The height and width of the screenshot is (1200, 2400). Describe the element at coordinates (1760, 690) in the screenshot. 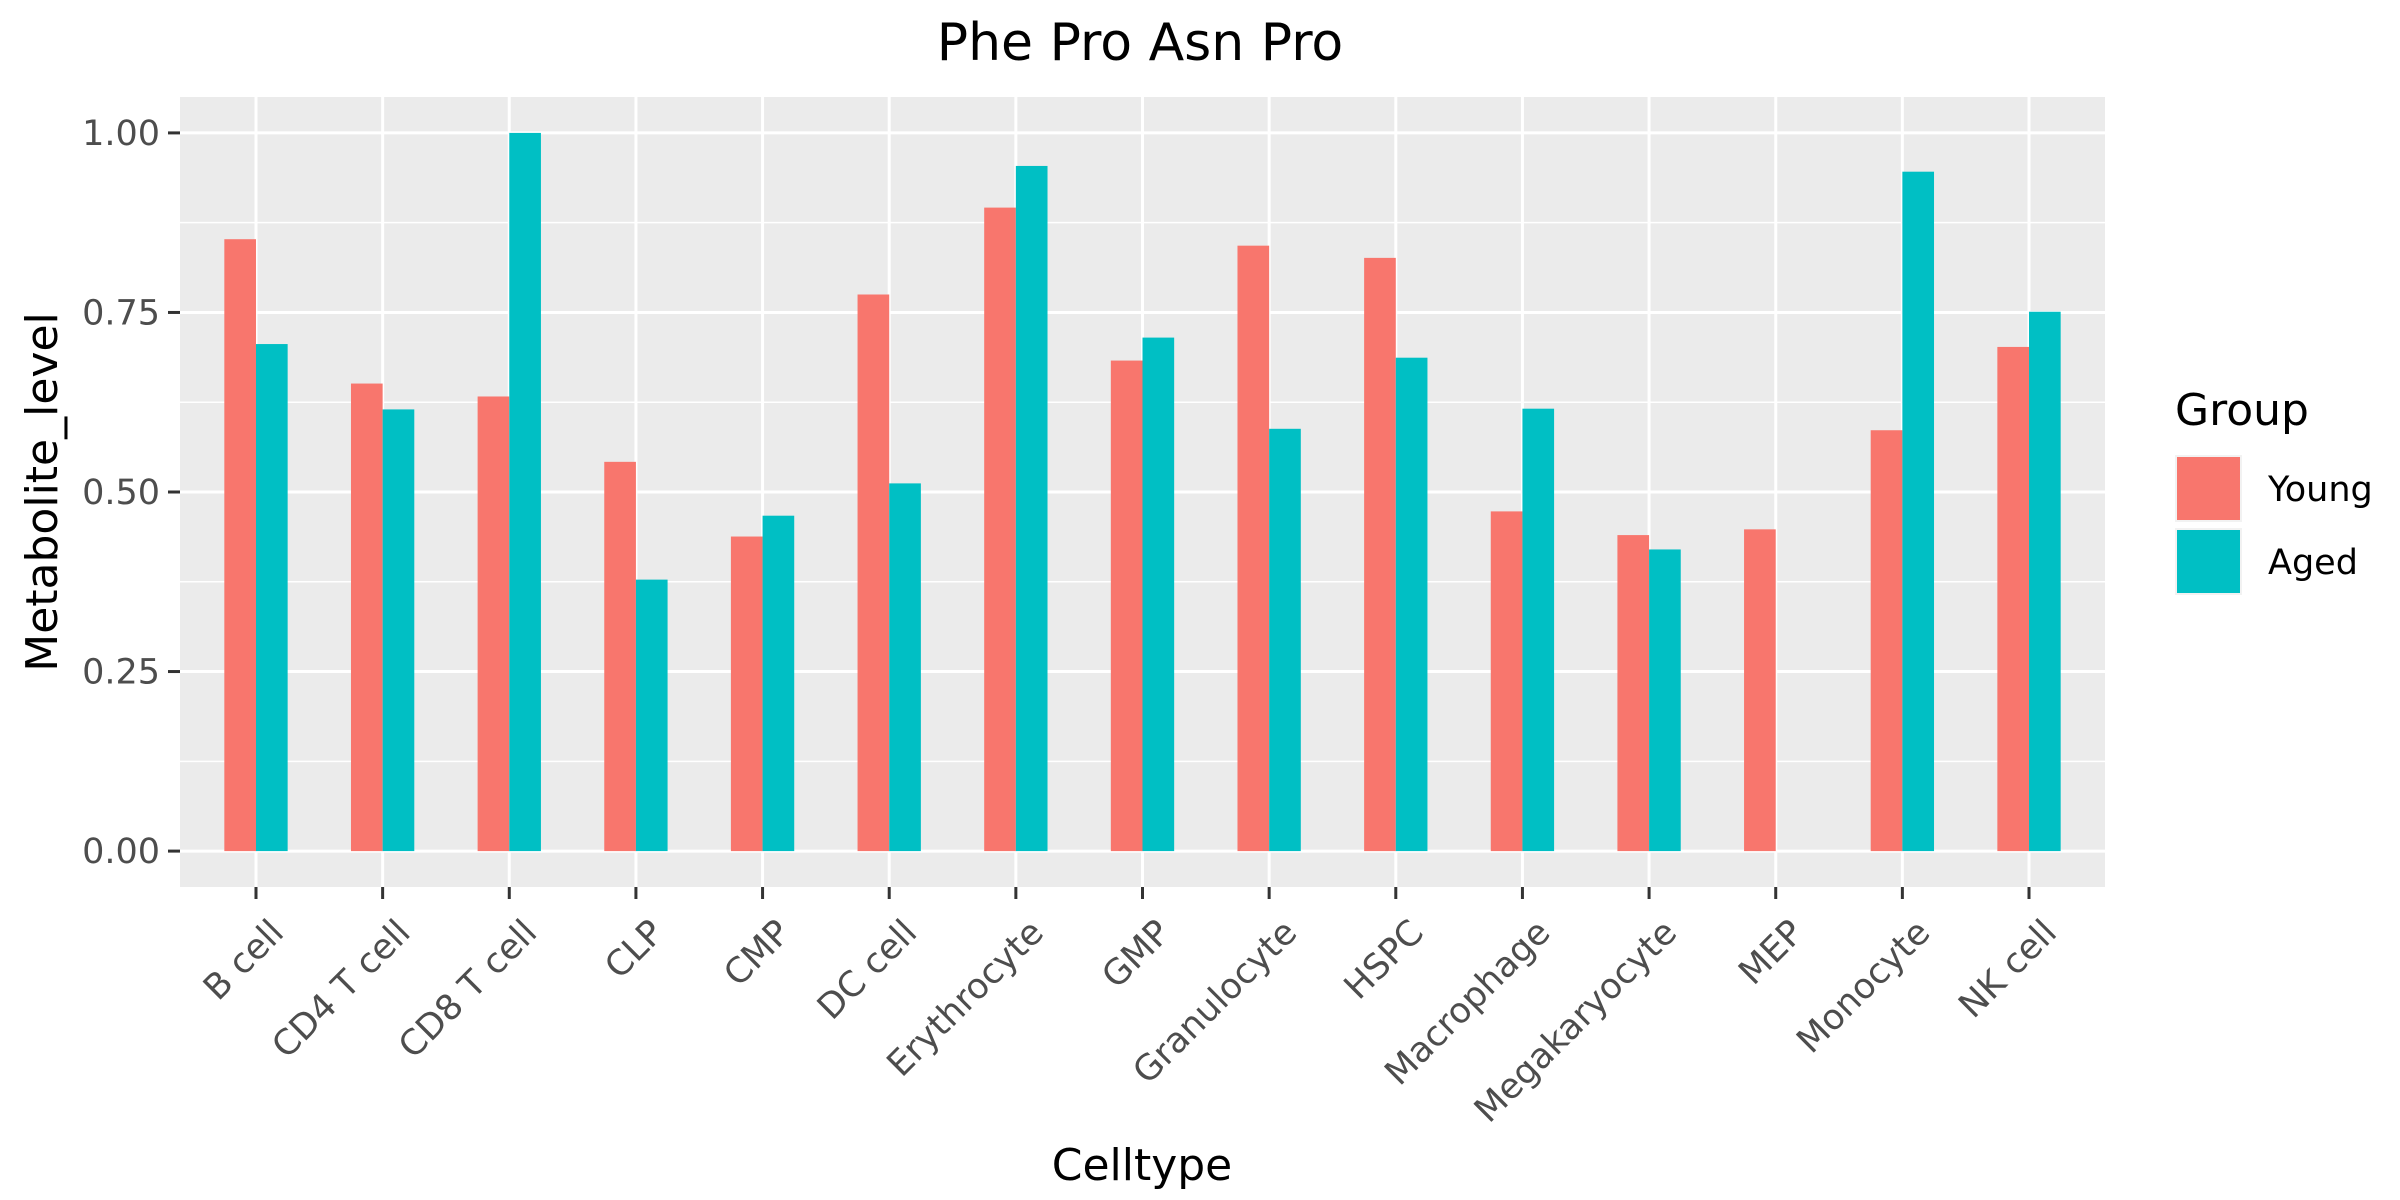

I see `bar-young-mep` at that location.